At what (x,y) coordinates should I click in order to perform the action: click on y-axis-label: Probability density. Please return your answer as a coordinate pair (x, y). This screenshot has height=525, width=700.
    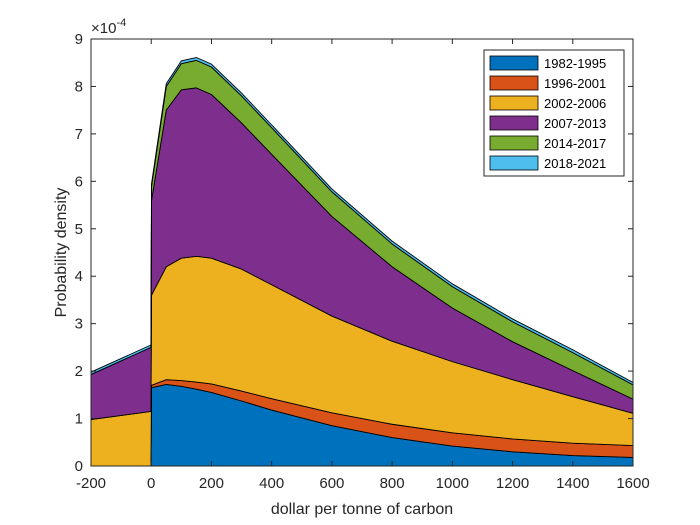
    Looking at the image, I should click on (61, 253).